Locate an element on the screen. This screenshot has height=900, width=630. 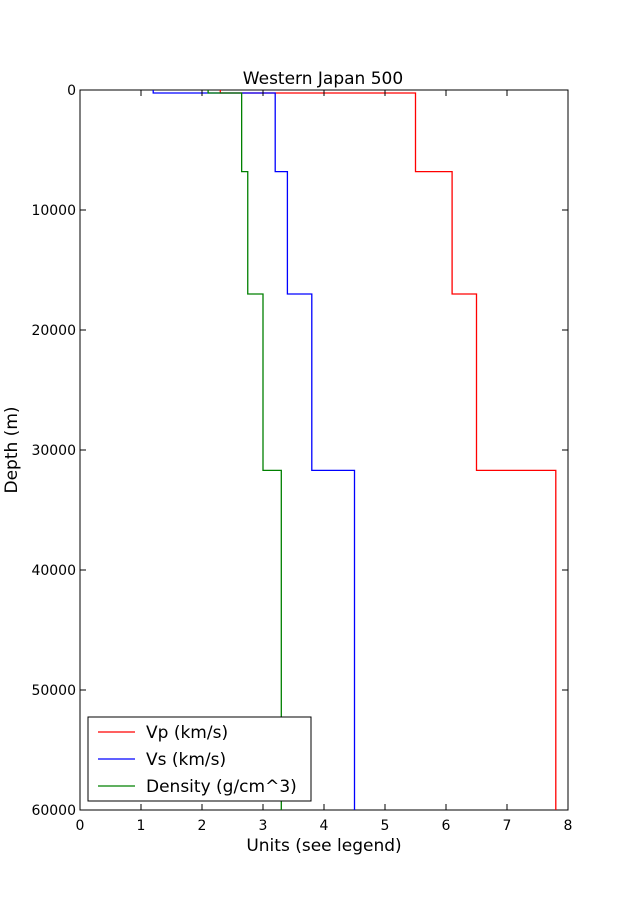
x-tick-label: 4 is located at coordinates (324, 826).